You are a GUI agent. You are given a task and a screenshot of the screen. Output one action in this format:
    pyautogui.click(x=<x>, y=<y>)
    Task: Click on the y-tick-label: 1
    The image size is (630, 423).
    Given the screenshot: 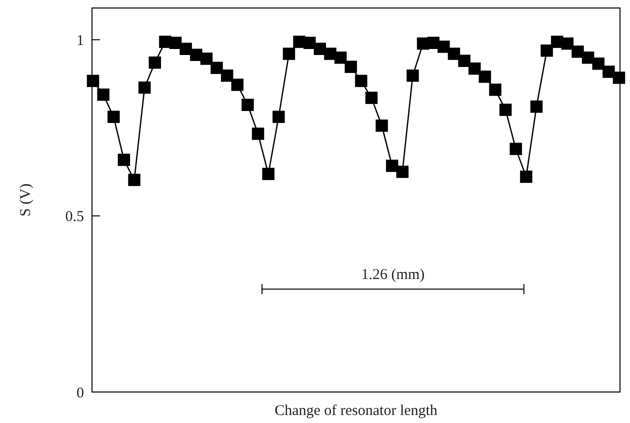 What is the action you would take?
    pyautogui.click(x=80, y=40)
    